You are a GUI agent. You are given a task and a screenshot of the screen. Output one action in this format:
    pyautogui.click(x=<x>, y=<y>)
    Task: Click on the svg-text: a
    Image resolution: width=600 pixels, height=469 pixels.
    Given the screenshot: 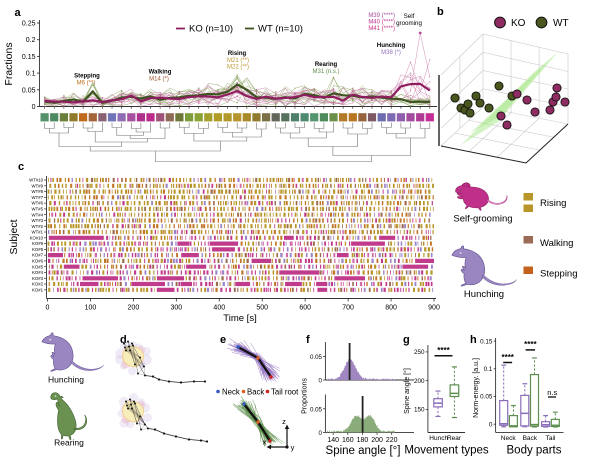 What is the action you would take?
    pyautogui.click(x=18, y=13)
    